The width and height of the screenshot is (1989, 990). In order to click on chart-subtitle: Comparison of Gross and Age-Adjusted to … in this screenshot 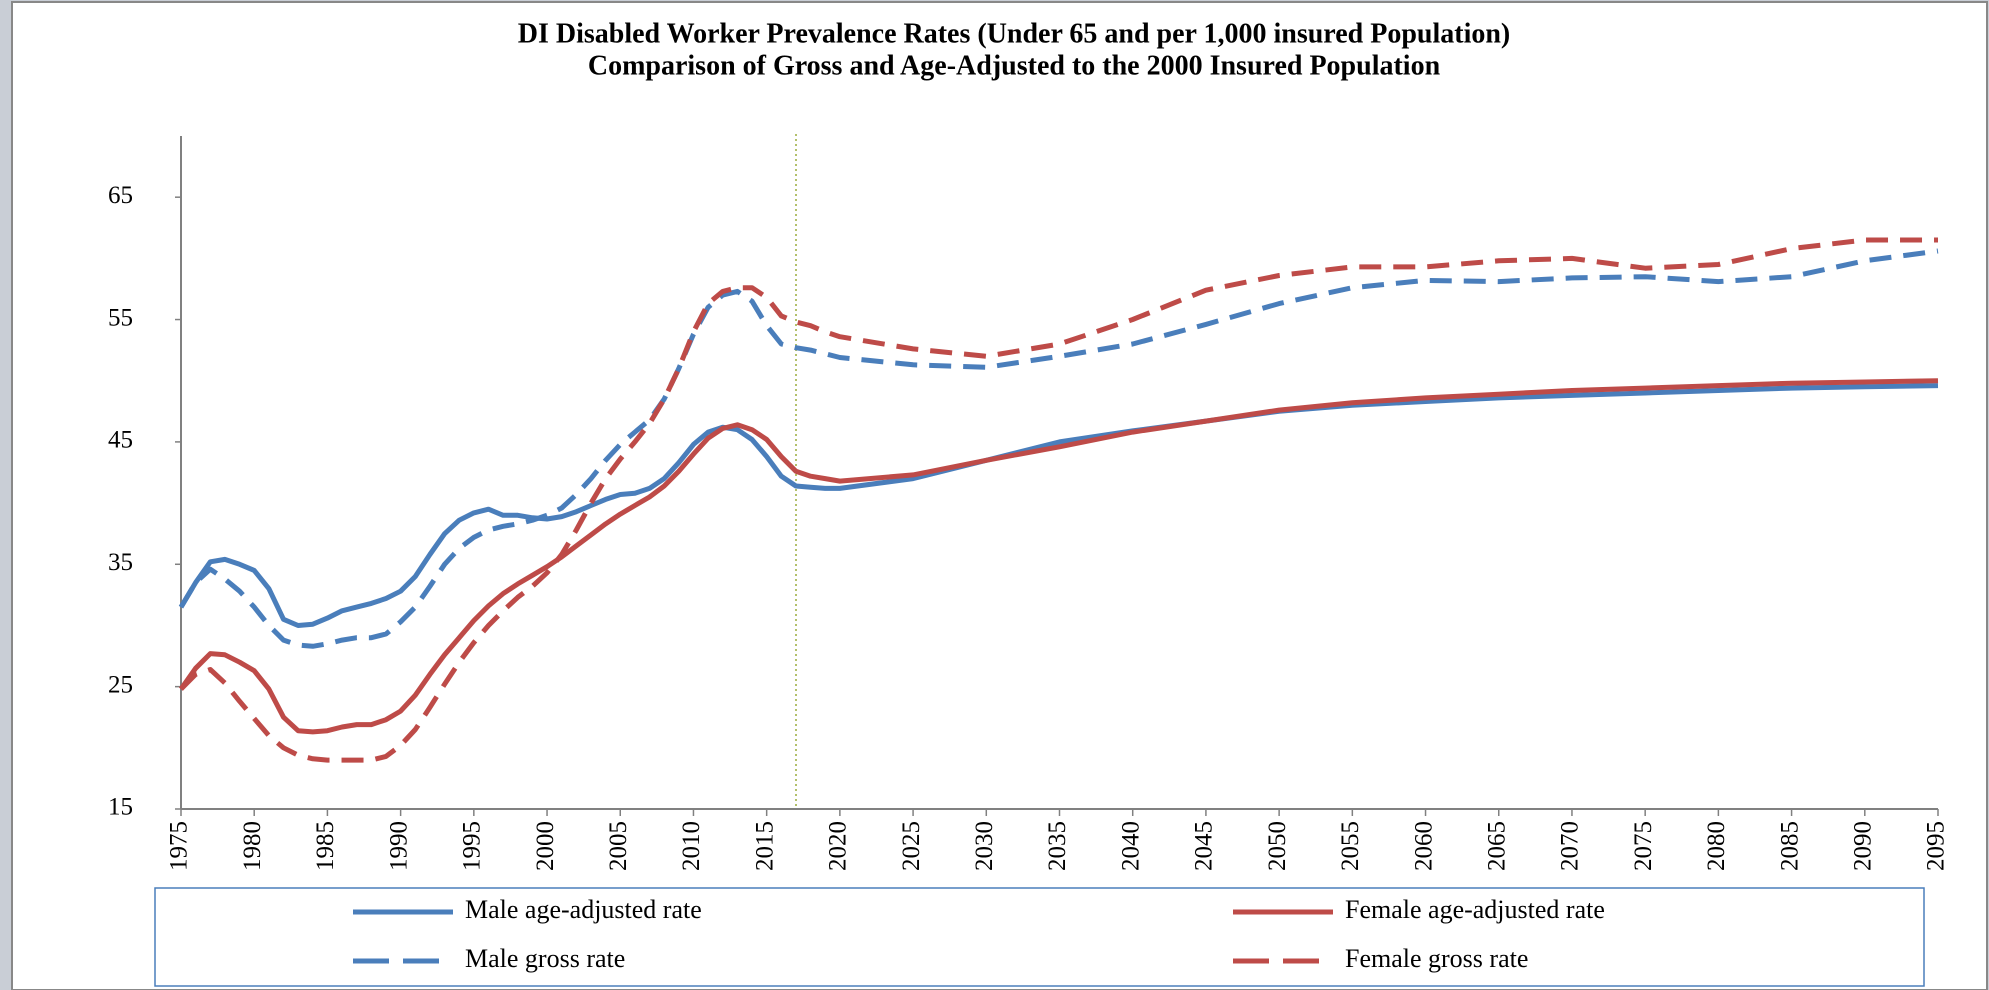, I will do `click(1014, 65)`.